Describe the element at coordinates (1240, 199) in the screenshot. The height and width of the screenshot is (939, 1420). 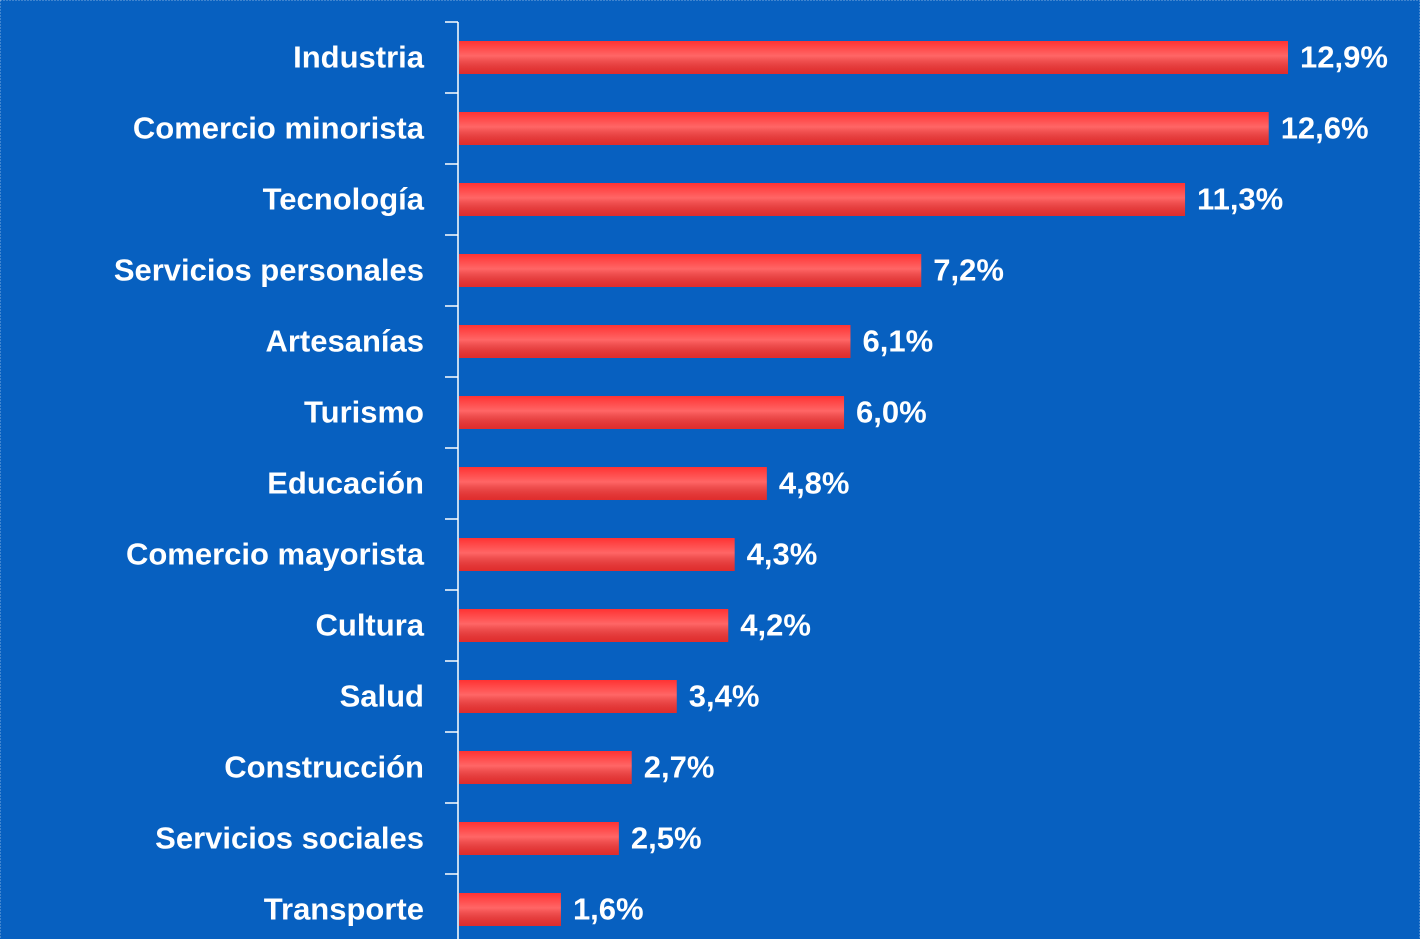
I see `value-label: 11,3%` at that location.